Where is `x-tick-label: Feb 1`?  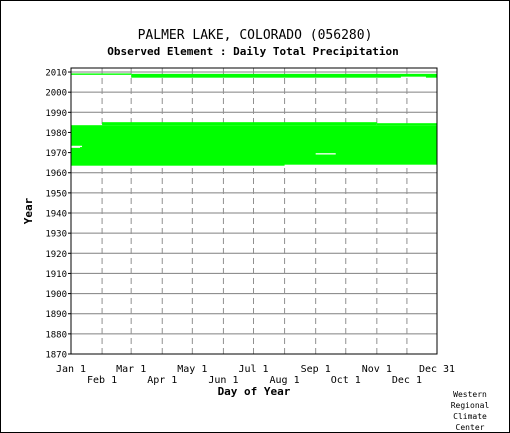 x-tick-label: Feb 1 is located at coordinates (102, 380).